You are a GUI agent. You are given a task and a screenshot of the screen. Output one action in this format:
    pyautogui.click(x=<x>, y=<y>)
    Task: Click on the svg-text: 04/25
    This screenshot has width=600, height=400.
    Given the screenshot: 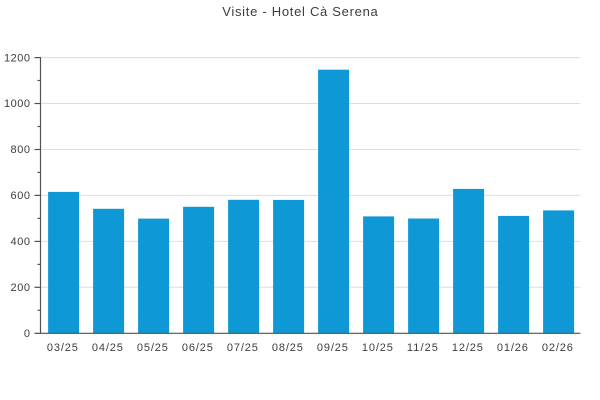 What is the action you would take?
    pyautogui.click(x=107, y=348)
    